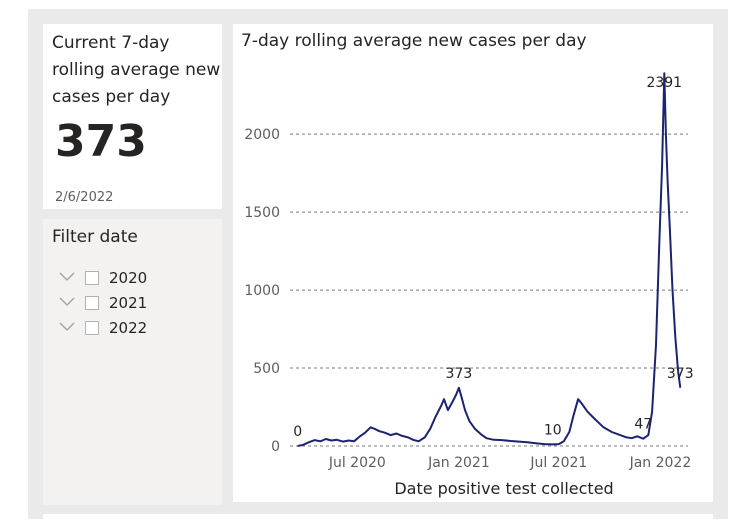 The width and height of the screenshot is (748, 522). I want to click on y-tick-label: 2000, so click(262, 135).